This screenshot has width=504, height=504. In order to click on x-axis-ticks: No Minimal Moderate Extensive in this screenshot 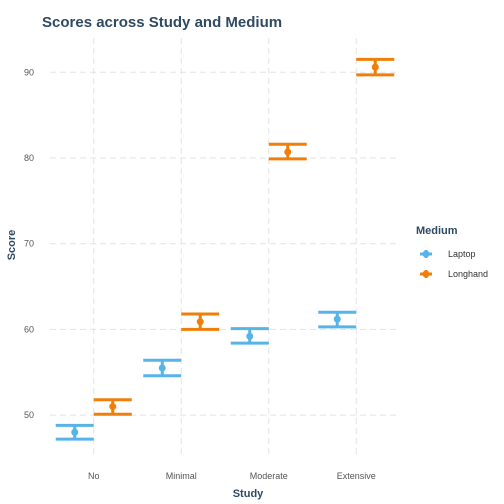, I will do `click(232, 476)`.